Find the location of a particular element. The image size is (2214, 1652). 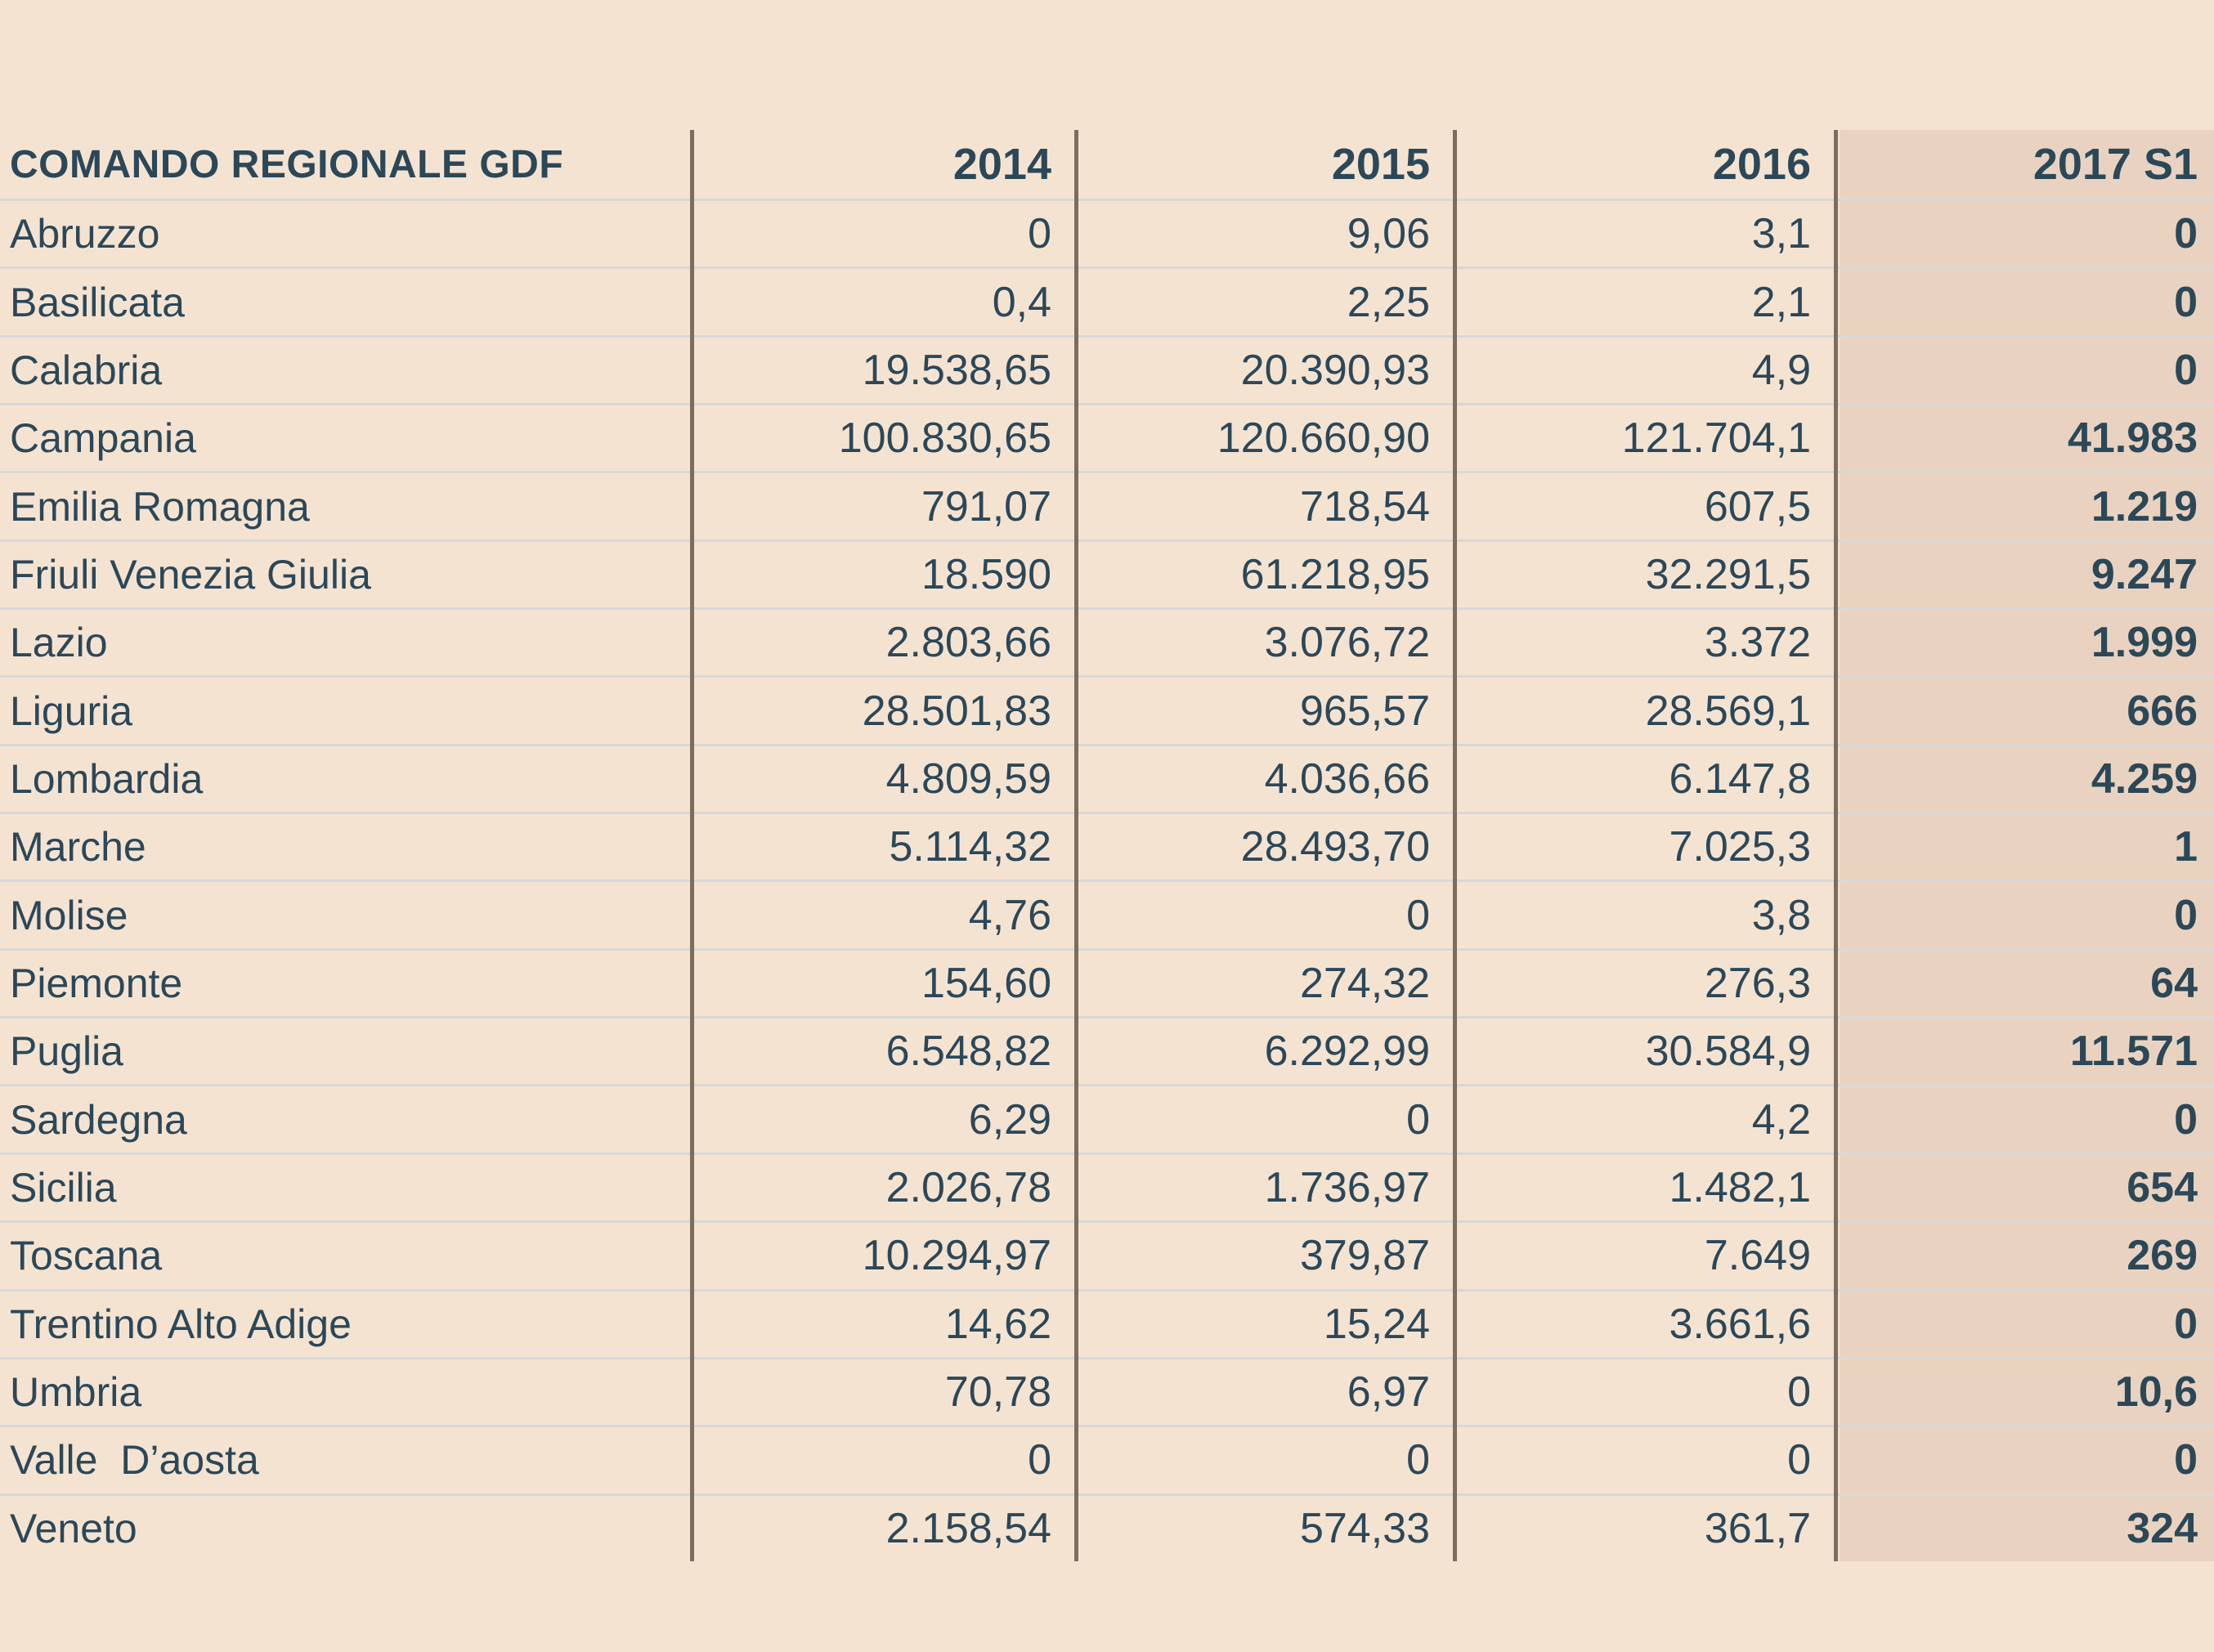

value-cell: 4.259 is located at coordinates (2144, 778).